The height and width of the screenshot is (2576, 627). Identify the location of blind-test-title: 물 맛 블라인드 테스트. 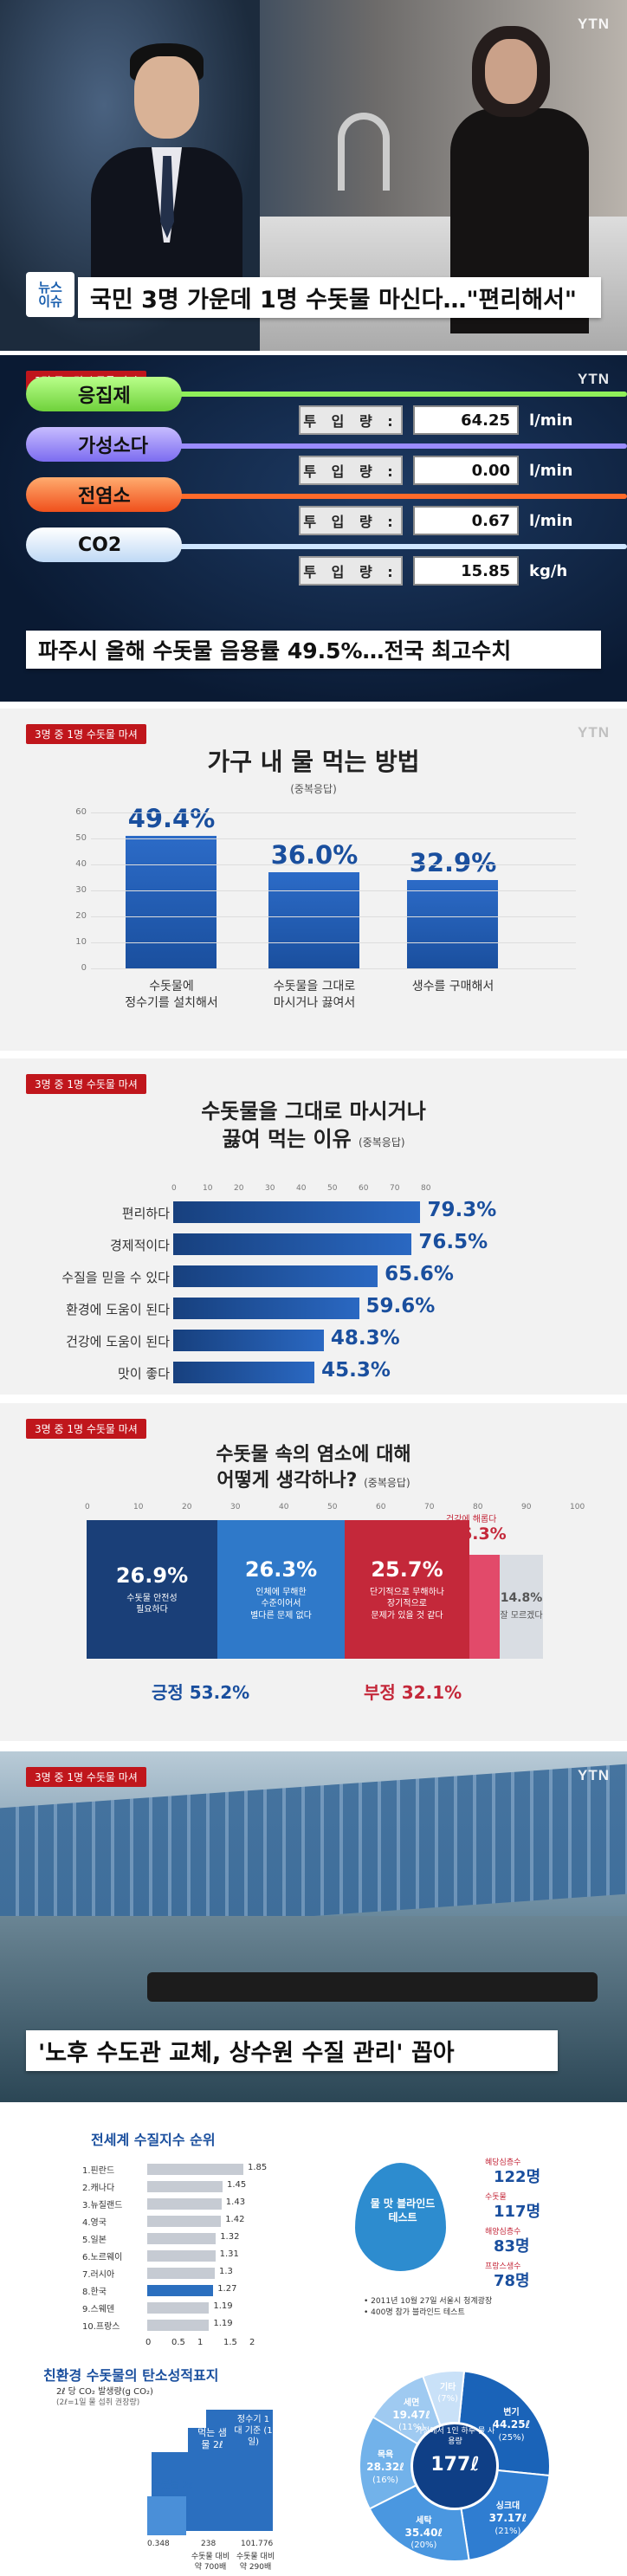
(403, 2210).